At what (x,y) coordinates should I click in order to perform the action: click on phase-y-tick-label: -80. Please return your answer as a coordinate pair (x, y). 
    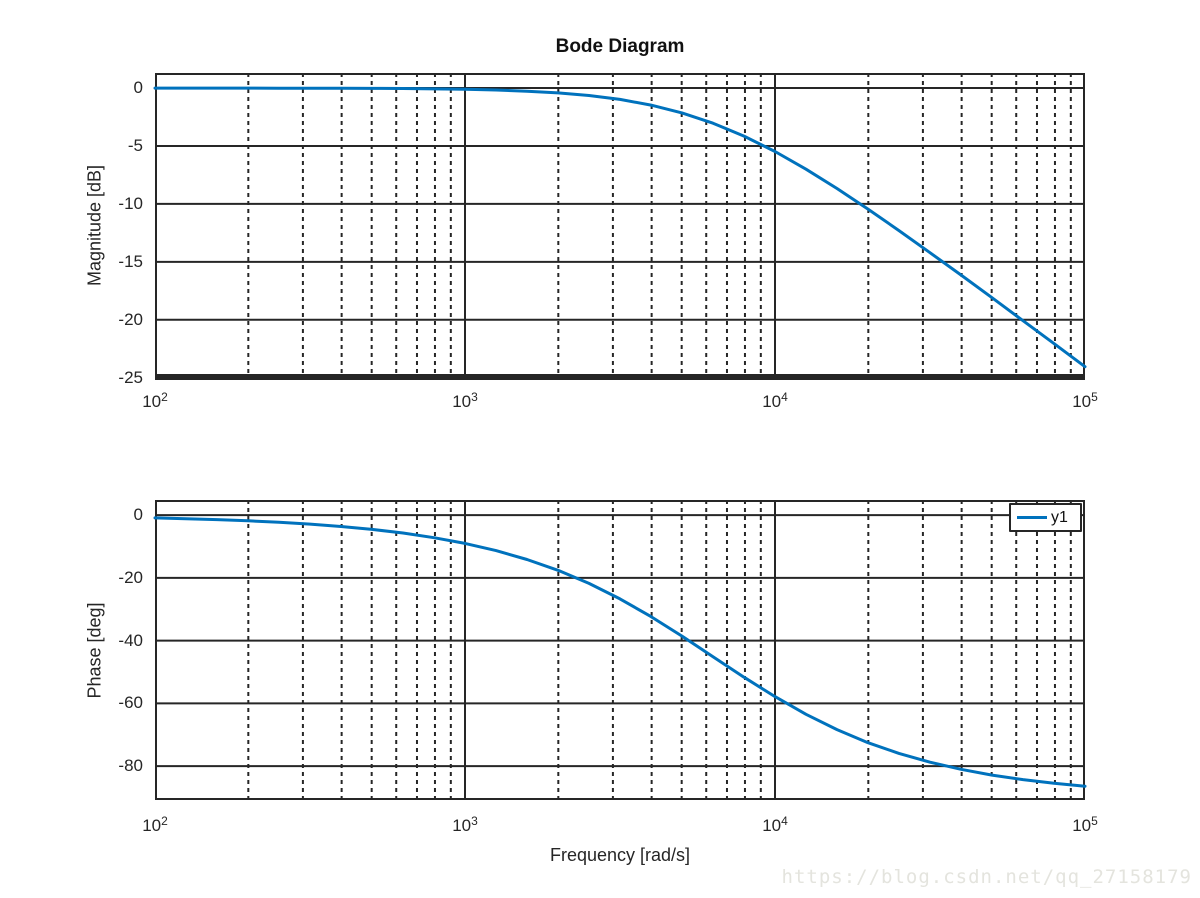
    Looking at the image, I should click on (130, 766).